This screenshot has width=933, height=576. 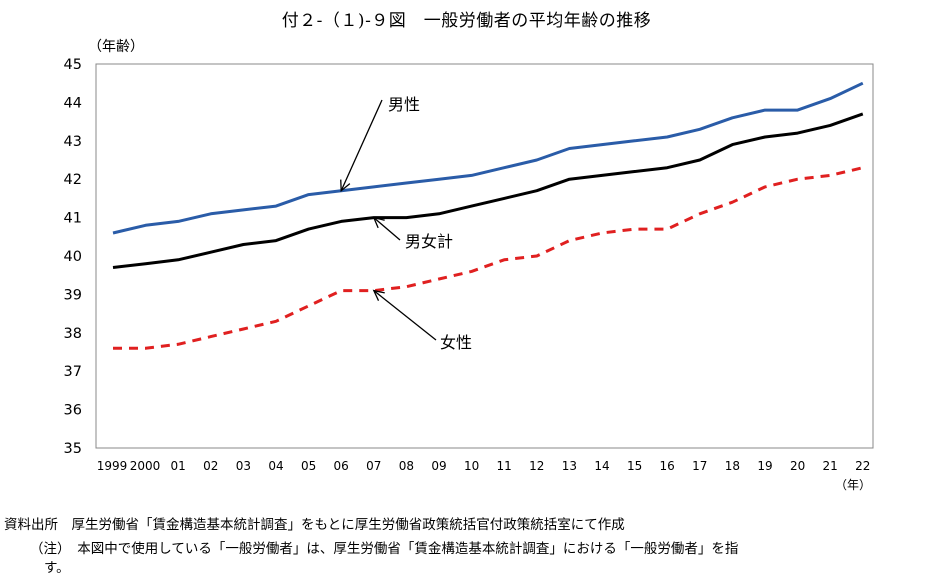 I want to click on y-tick-label: 44, so click(x=73, y=103).